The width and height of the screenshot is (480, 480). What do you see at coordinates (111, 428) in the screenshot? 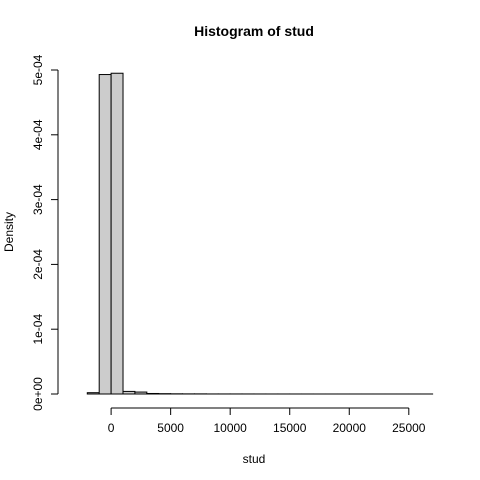
I see `x-tick-label-0: 0` at bounding box center [111, 428].